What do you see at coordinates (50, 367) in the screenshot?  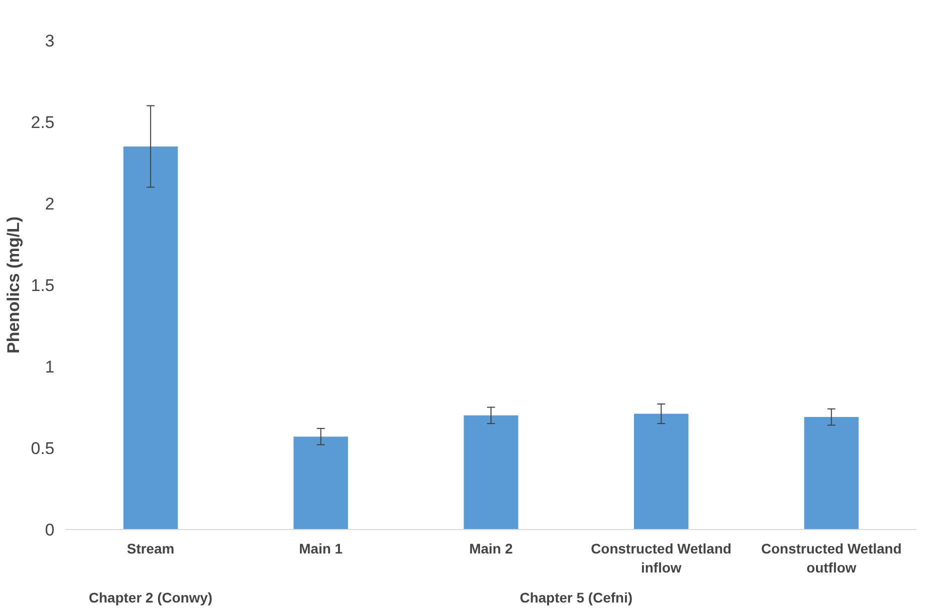 I see `y-tick-label: 1` at bounding box center [50, 367].